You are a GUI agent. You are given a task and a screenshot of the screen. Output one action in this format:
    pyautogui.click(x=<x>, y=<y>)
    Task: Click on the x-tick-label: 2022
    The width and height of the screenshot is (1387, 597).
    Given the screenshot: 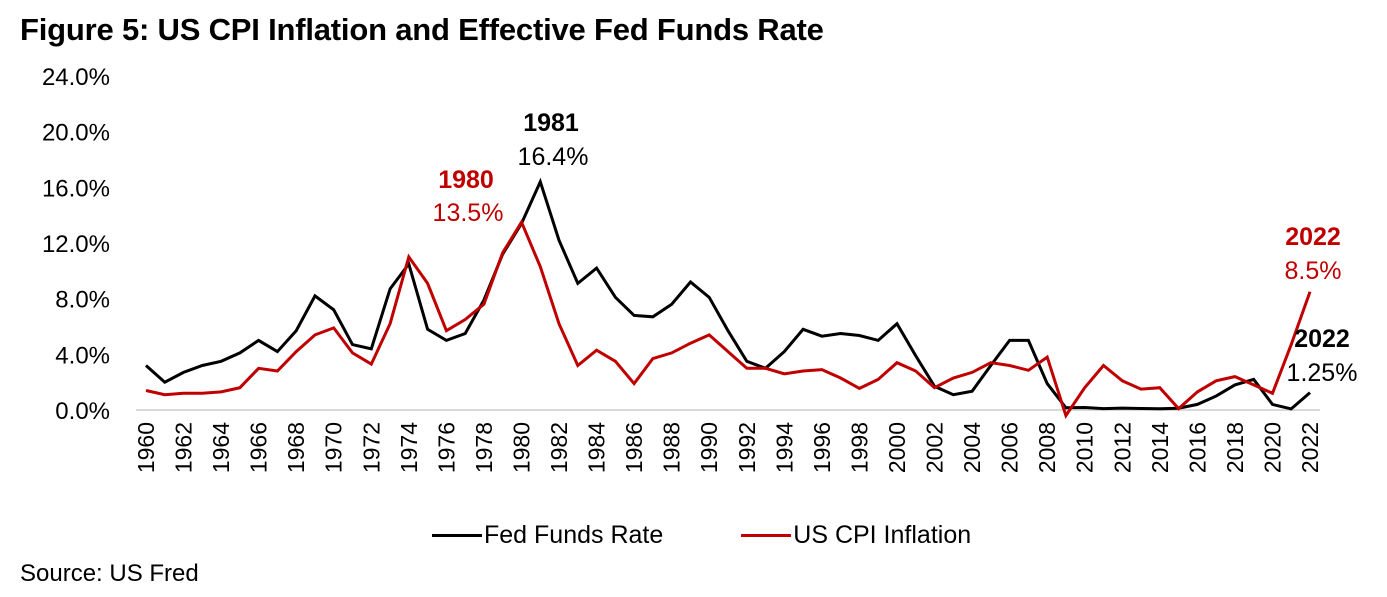 What is the action you would take?
    pyautogui.click(x=1310, y=447)
    